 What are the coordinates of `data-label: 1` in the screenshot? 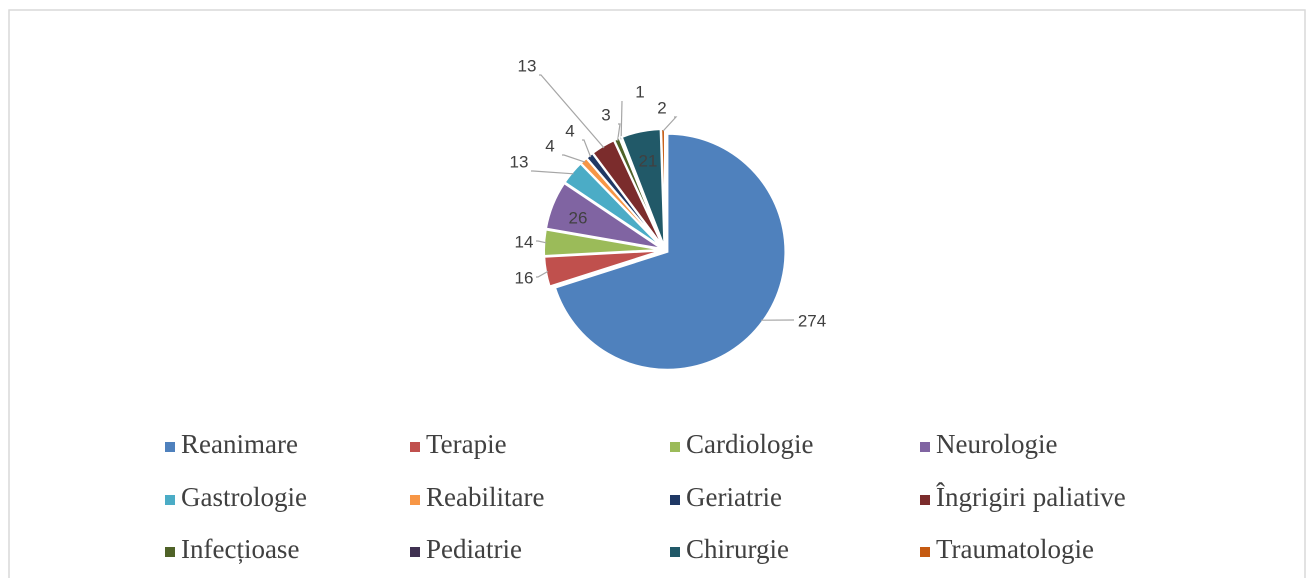 It's located at (639, 91).